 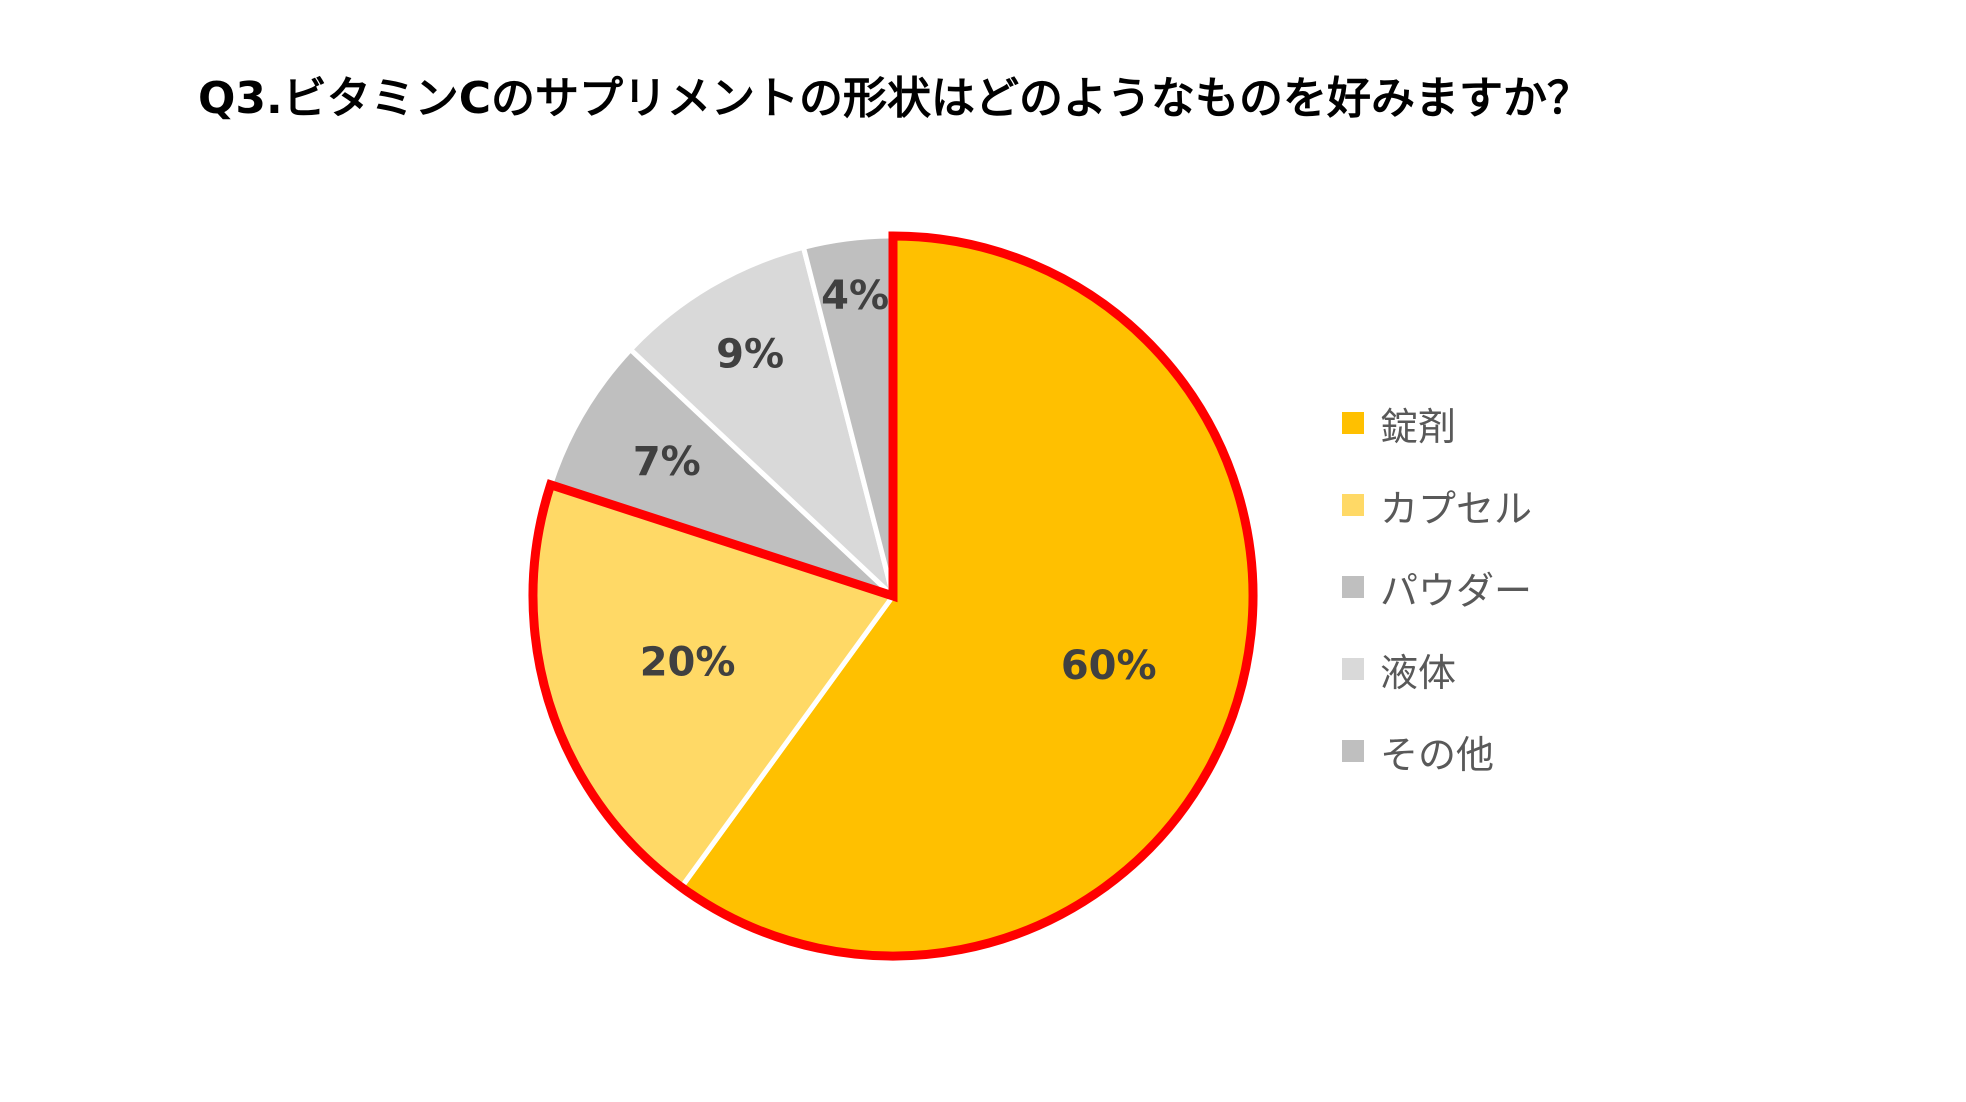 I want to click on chart-title: Q3.ビタミンCのサプリメントの形状はどのようなものを好みますか？, so click(x=895, y=98).